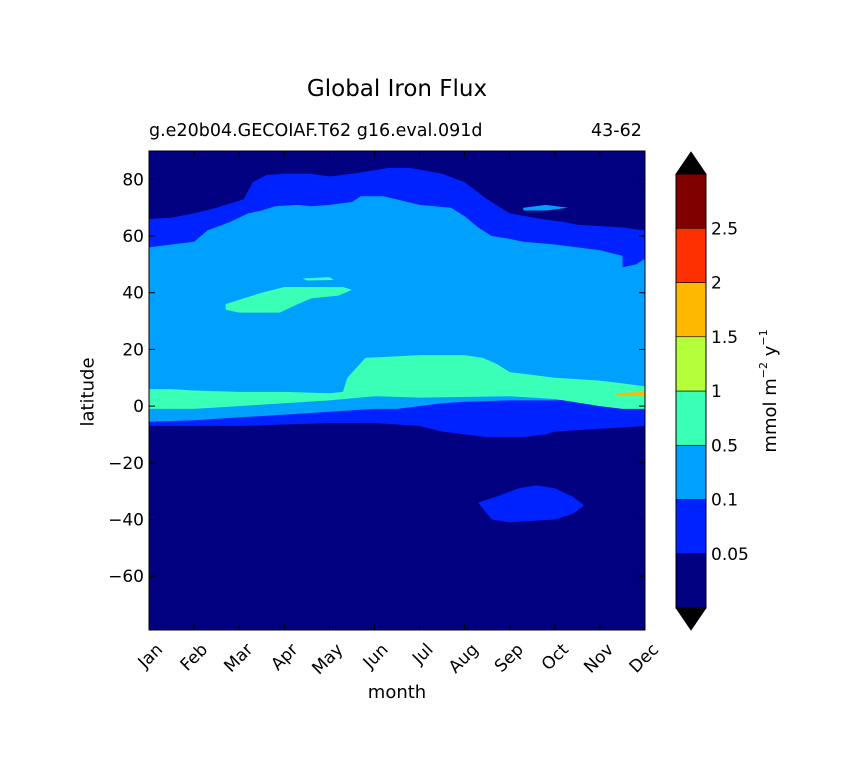  Describe the element at coordinates (716, 392) in the screenshot. I see `colorbar-tick-label: 1` at that location.